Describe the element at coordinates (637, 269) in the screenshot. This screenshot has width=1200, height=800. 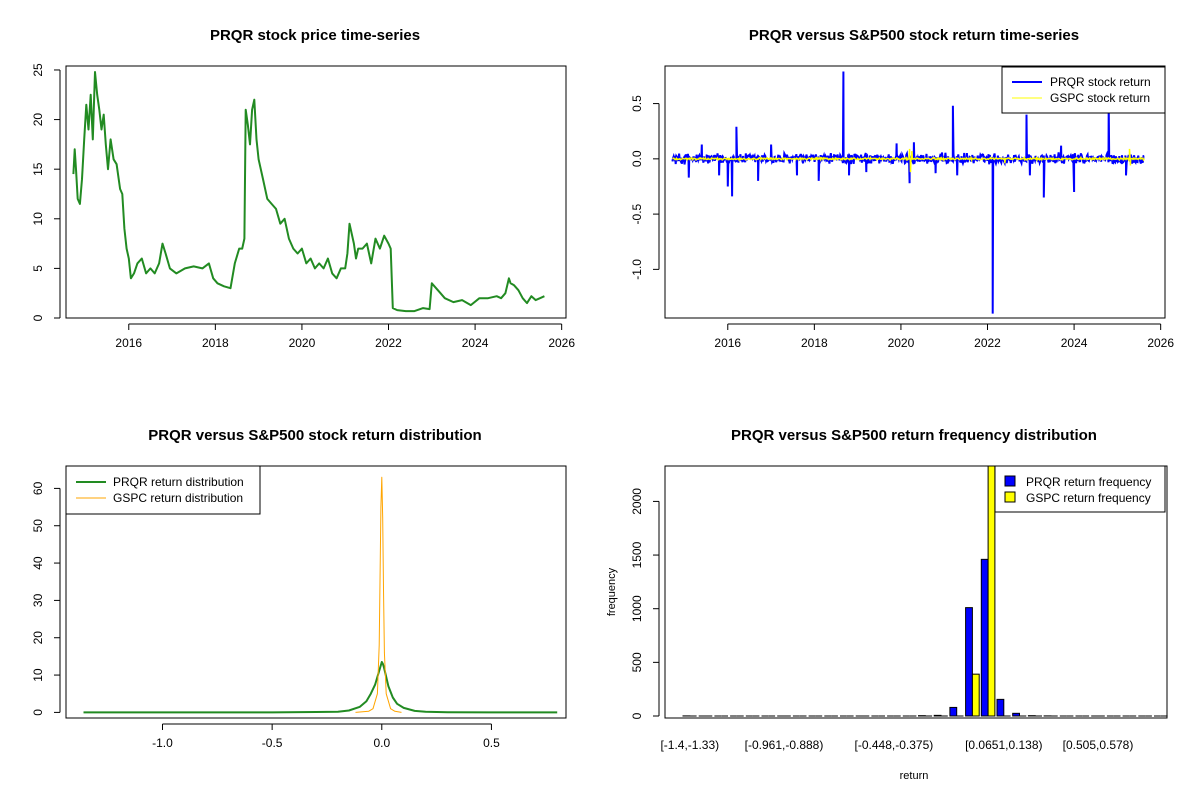
I see `returns-y-tick-label: -1.0` at that location.